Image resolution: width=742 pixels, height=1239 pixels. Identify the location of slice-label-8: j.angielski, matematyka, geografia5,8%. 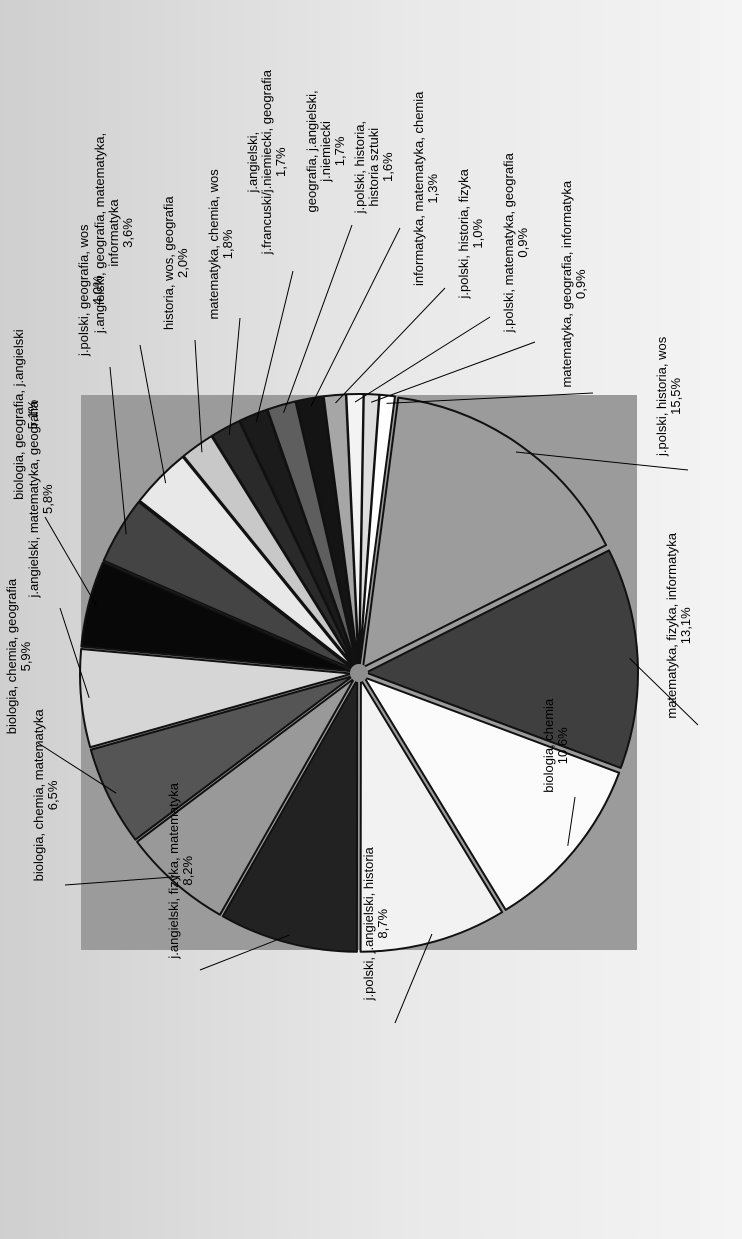
(40, 499).